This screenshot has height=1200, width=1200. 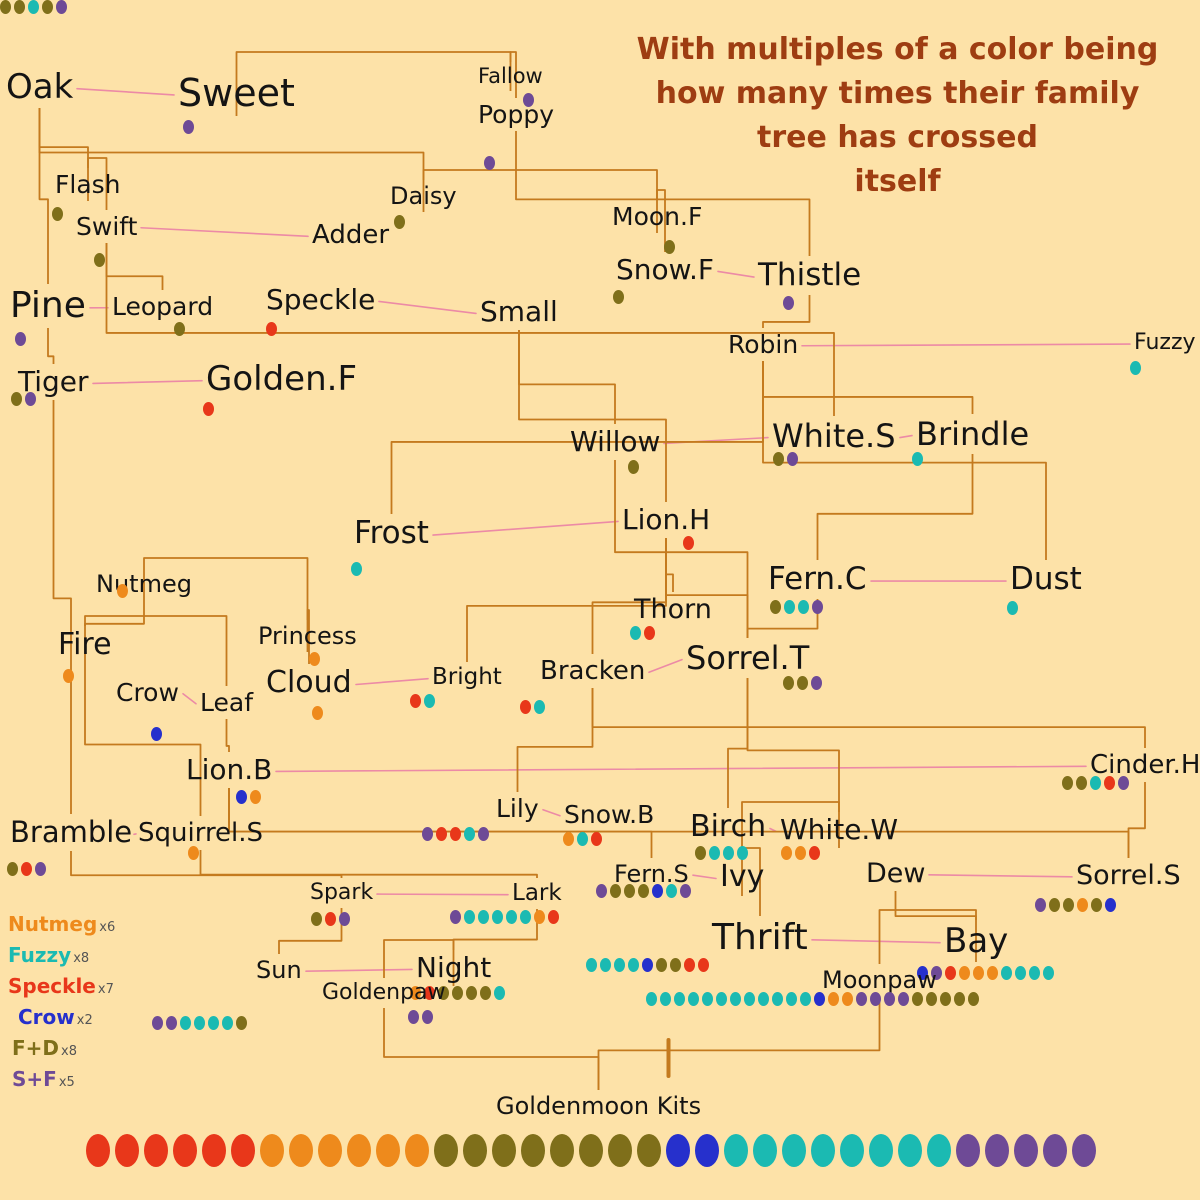 I want to click on cat-name-lily: Lily, so click(x=517, y=808).